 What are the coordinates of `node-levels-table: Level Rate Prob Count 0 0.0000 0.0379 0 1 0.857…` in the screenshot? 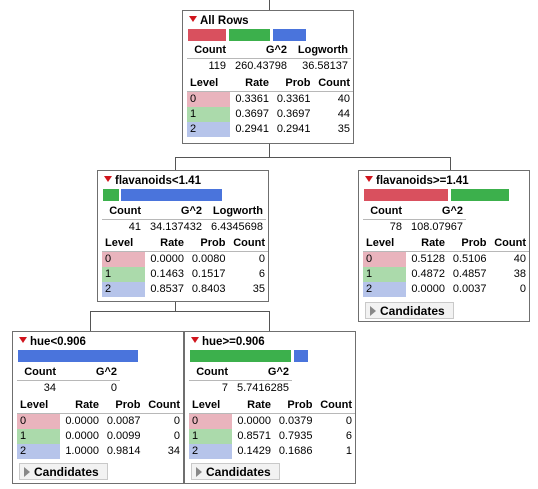 It's located at (272, 428).